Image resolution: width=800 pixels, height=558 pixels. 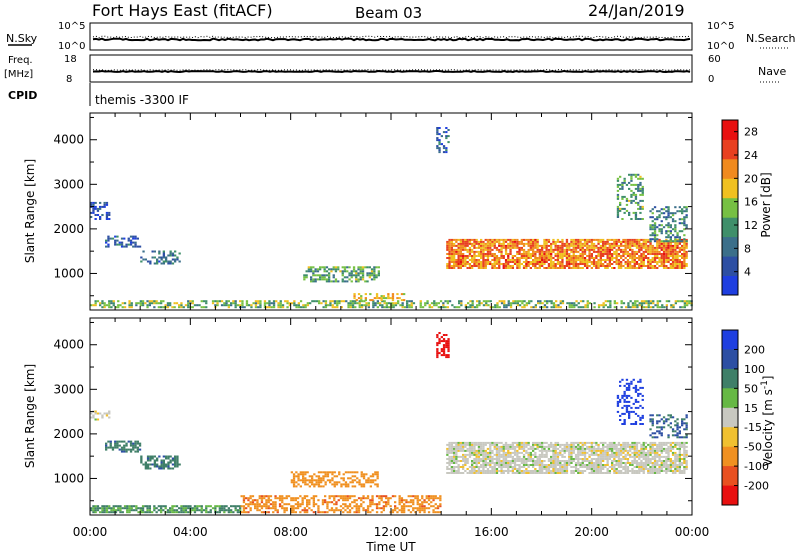 I want to click on freq-series, so click(x=391, y=71).